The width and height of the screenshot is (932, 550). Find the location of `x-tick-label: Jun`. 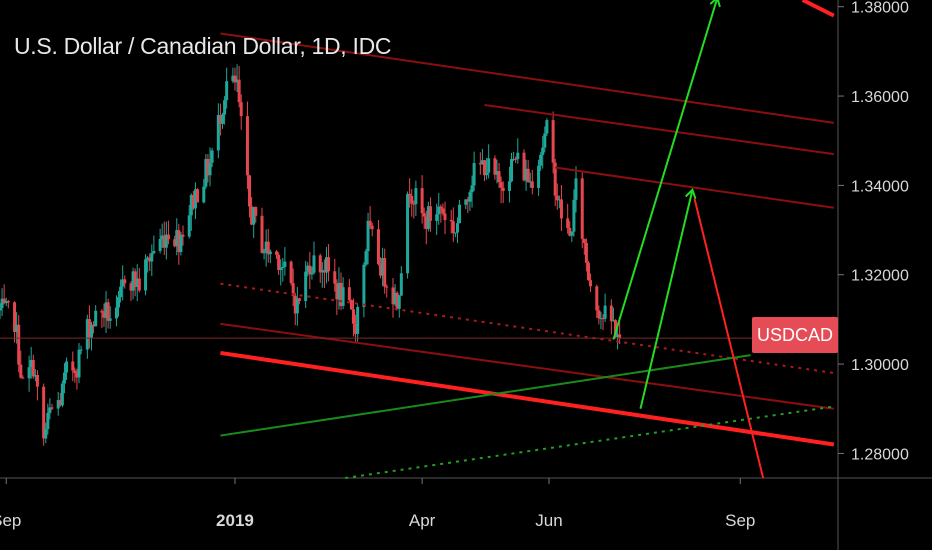

x-tick-label: Jun is located at coordinates (548, 520).